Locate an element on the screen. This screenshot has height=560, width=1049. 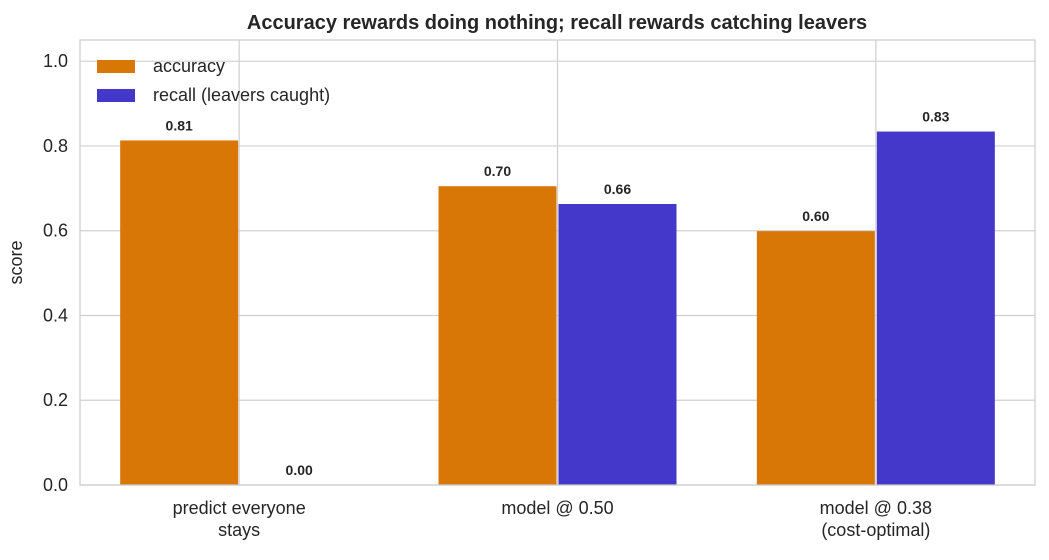
bar-value-label: 0.83 is located at coordinates (935, 117).